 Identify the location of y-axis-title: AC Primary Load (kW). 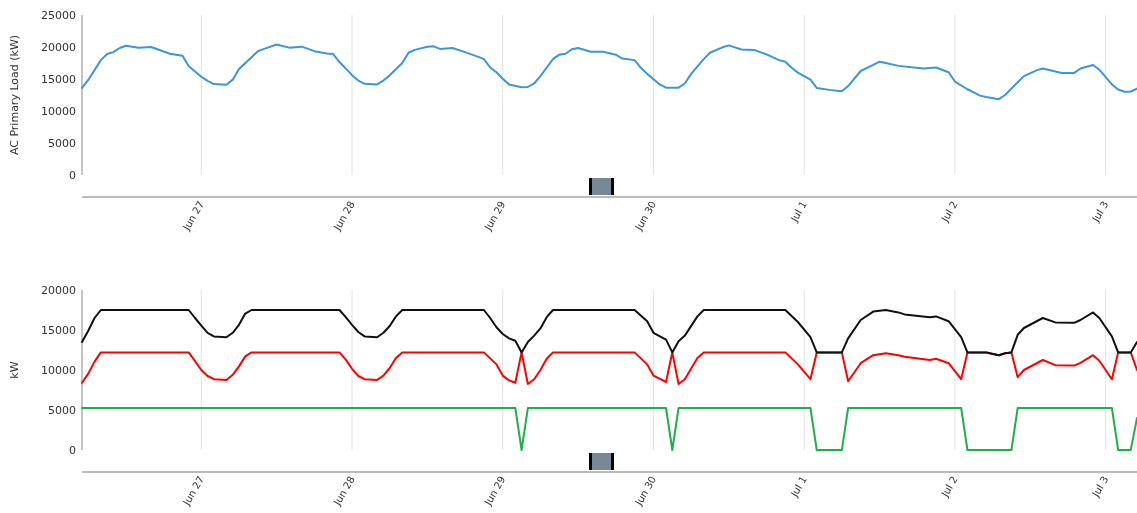
(14, 95).